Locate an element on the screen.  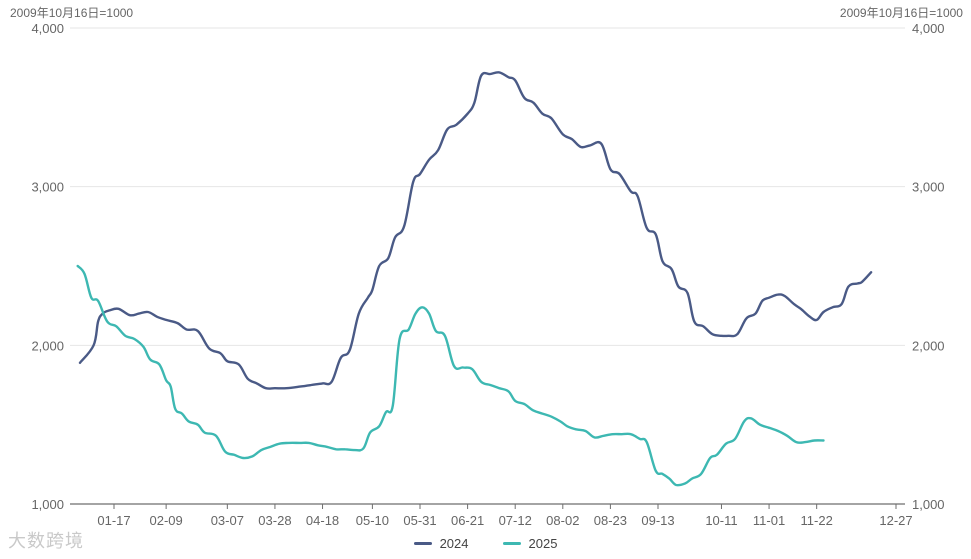
y-tick-label-right: 1,000 is located at coordinates (928, 504).